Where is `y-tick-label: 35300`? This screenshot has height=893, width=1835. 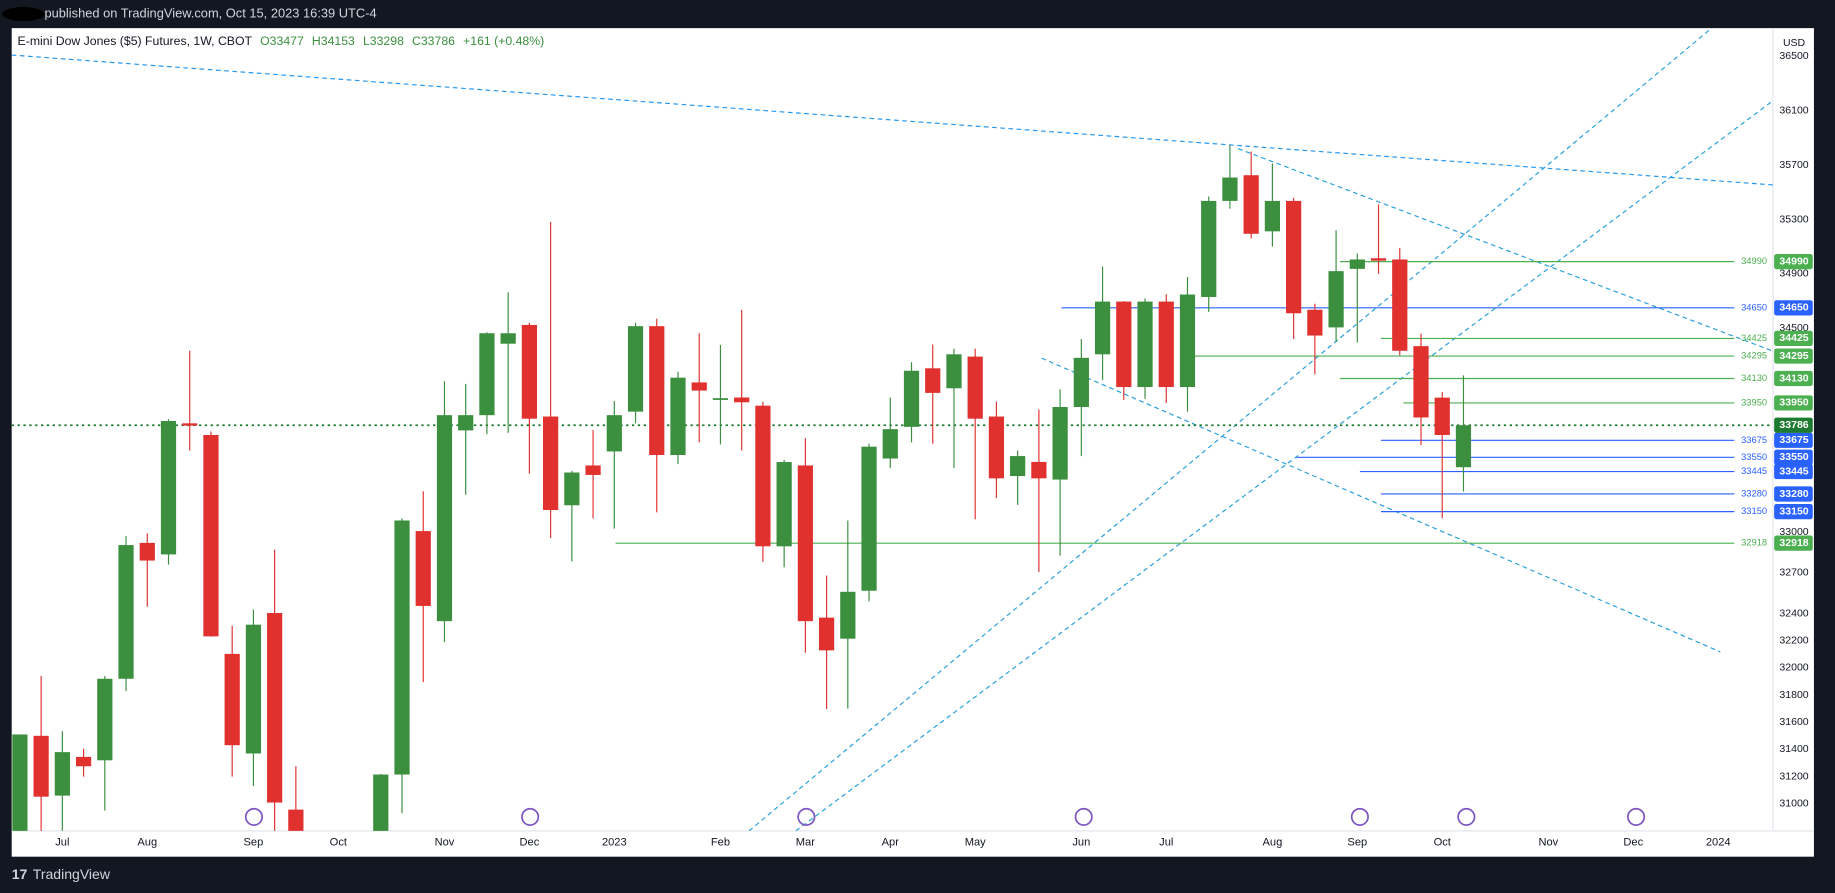
y-tick-label: 35300 is located at coordinates (1793, 219).